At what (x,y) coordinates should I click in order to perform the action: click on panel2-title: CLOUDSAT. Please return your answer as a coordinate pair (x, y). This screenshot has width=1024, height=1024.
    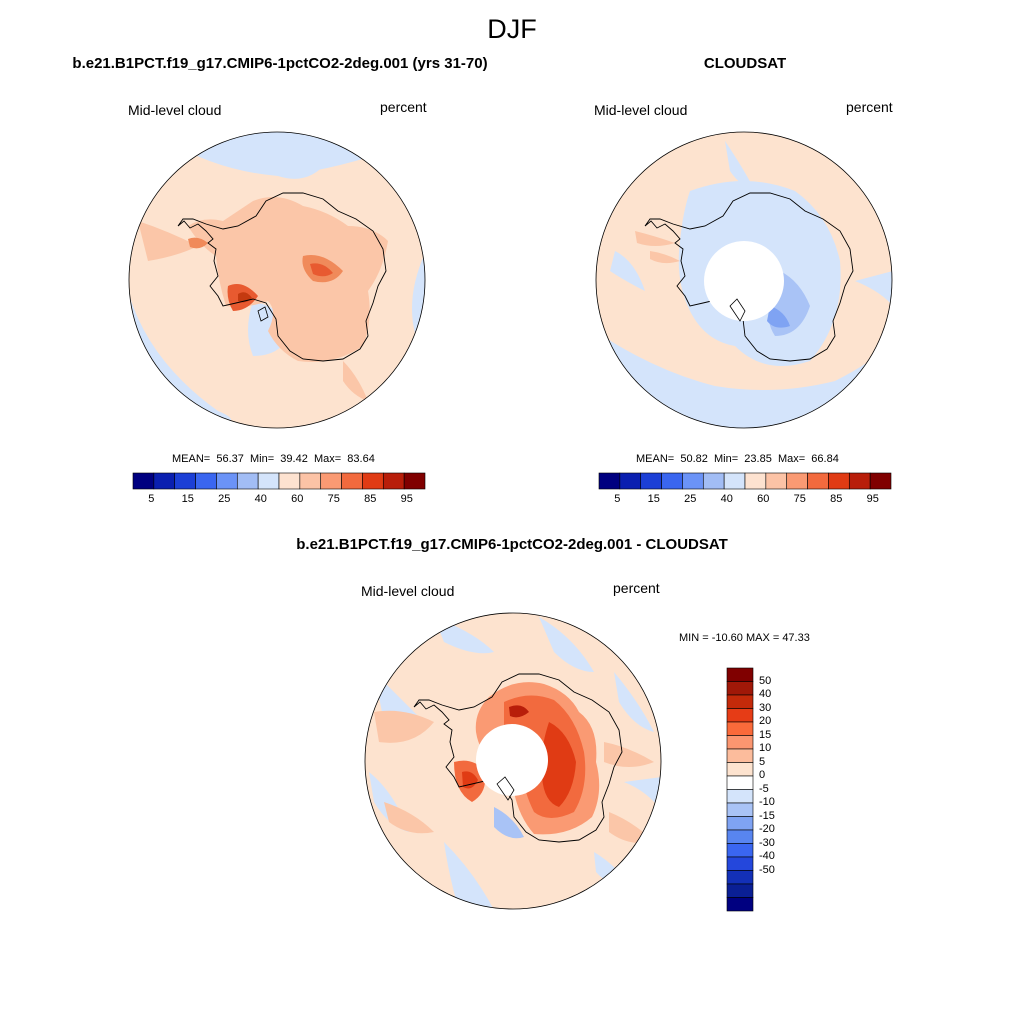
    Looking at the image, I should click on (745, 63).